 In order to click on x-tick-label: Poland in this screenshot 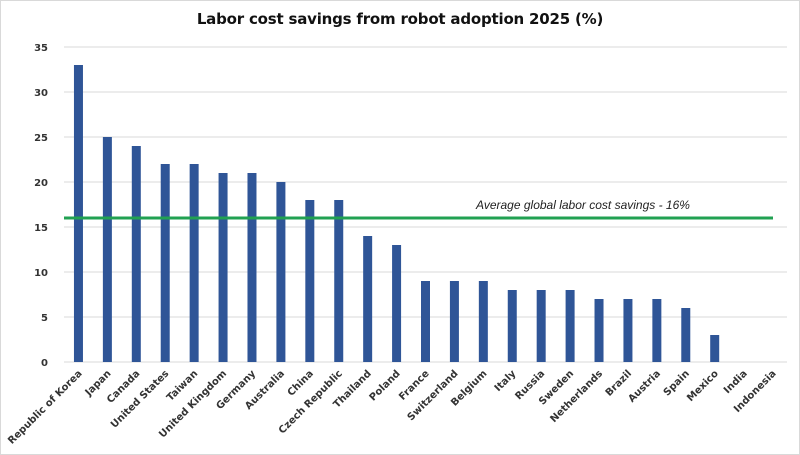, I will do `click(385, 385)`.